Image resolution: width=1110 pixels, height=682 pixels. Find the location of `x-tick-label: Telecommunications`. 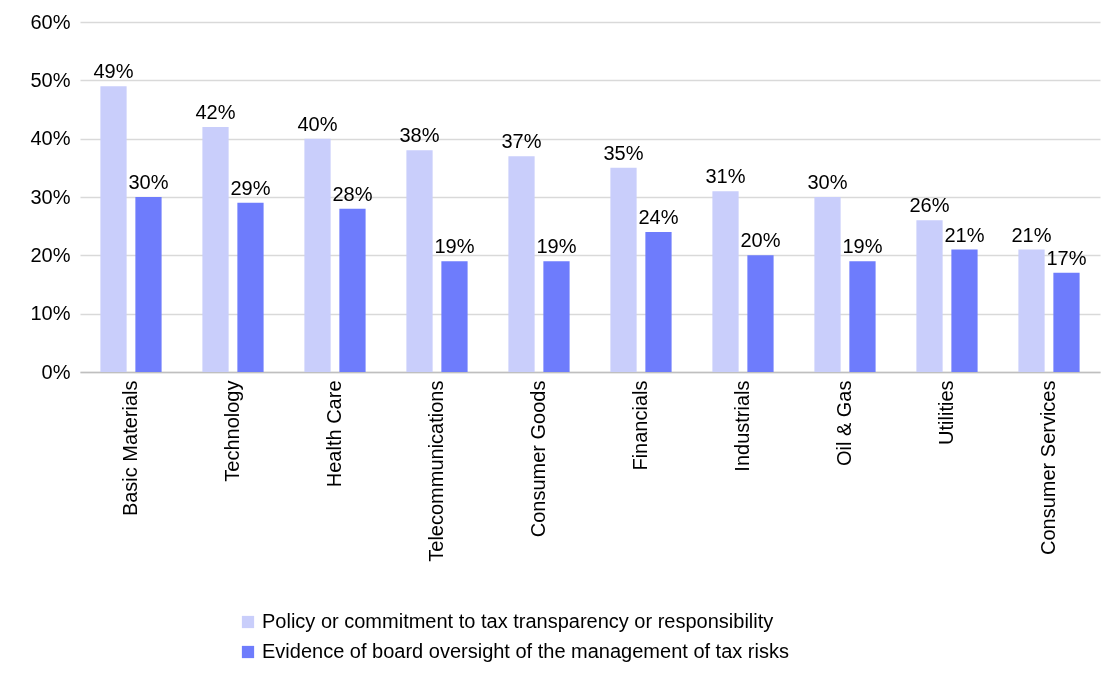

x-tick-label: Telecommunications is located at coordinates (436, 471).